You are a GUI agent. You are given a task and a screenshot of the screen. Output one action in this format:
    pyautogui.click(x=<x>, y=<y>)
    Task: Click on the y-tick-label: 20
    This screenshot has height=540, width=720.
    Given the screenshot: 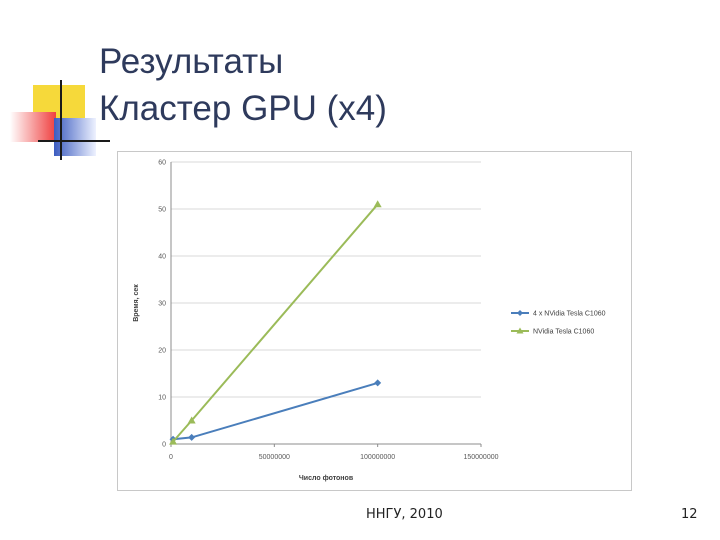 What is the action you would take?
    pyautogui.click(x=162, y=351)
    